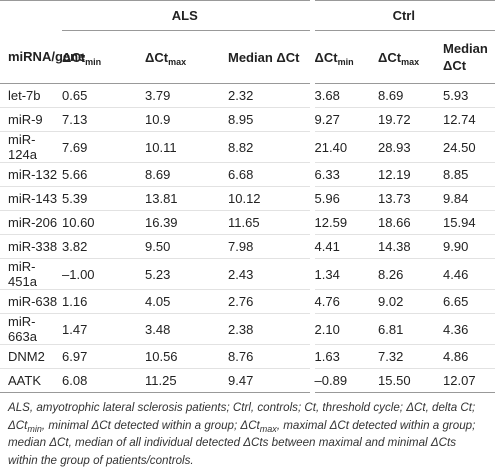  What do you see at coordinates (186, 119) in the screenshot?
I see `cell: 10.9` at bounding box center [186, 119].